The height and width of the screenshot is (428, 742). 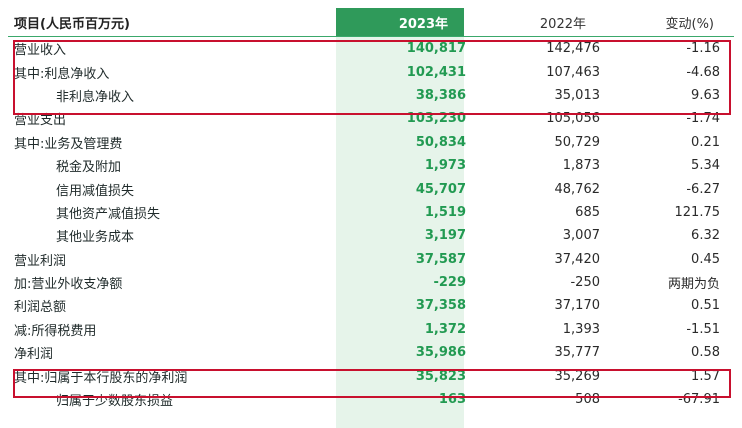 What do you see at coordinates (95, 97) in the screenshot?
I see `row-item: 非利息净收入` at bounding box center [95, 97].